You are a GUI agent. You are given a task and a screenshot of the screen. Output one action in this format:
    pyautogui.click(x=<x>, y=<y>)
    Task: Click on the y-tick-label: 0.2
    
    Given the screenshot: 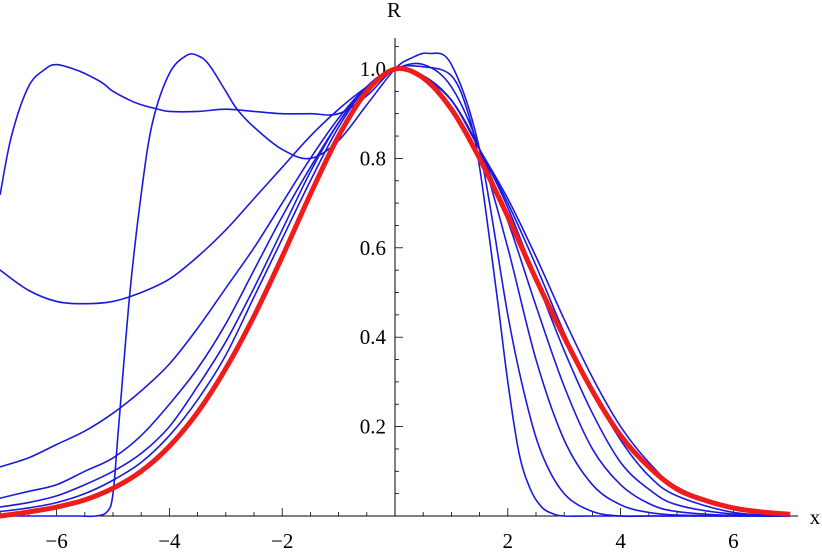 What is the action you would take?
    pyautogui.click(x=373, y=427)
    